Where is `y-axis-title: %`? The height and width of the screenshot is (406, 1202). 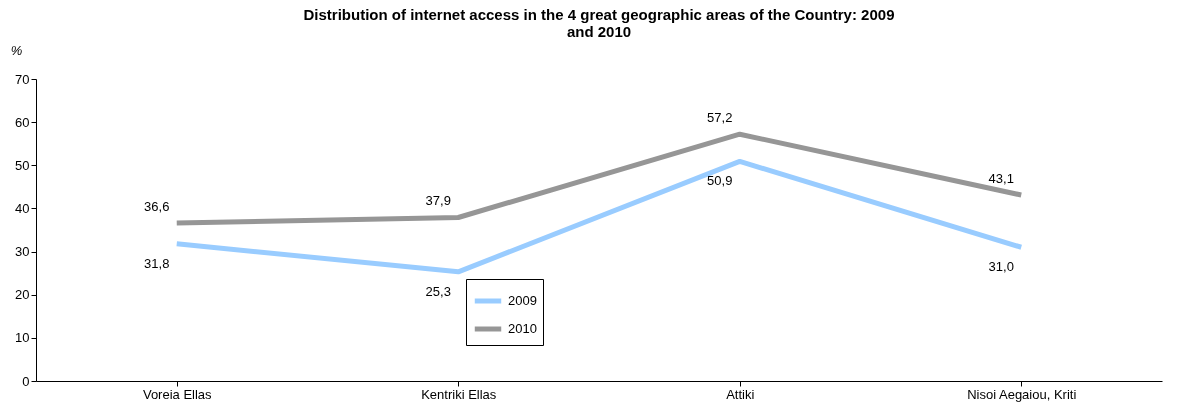 y-axis-title: % is located at coordinates (16, 50).